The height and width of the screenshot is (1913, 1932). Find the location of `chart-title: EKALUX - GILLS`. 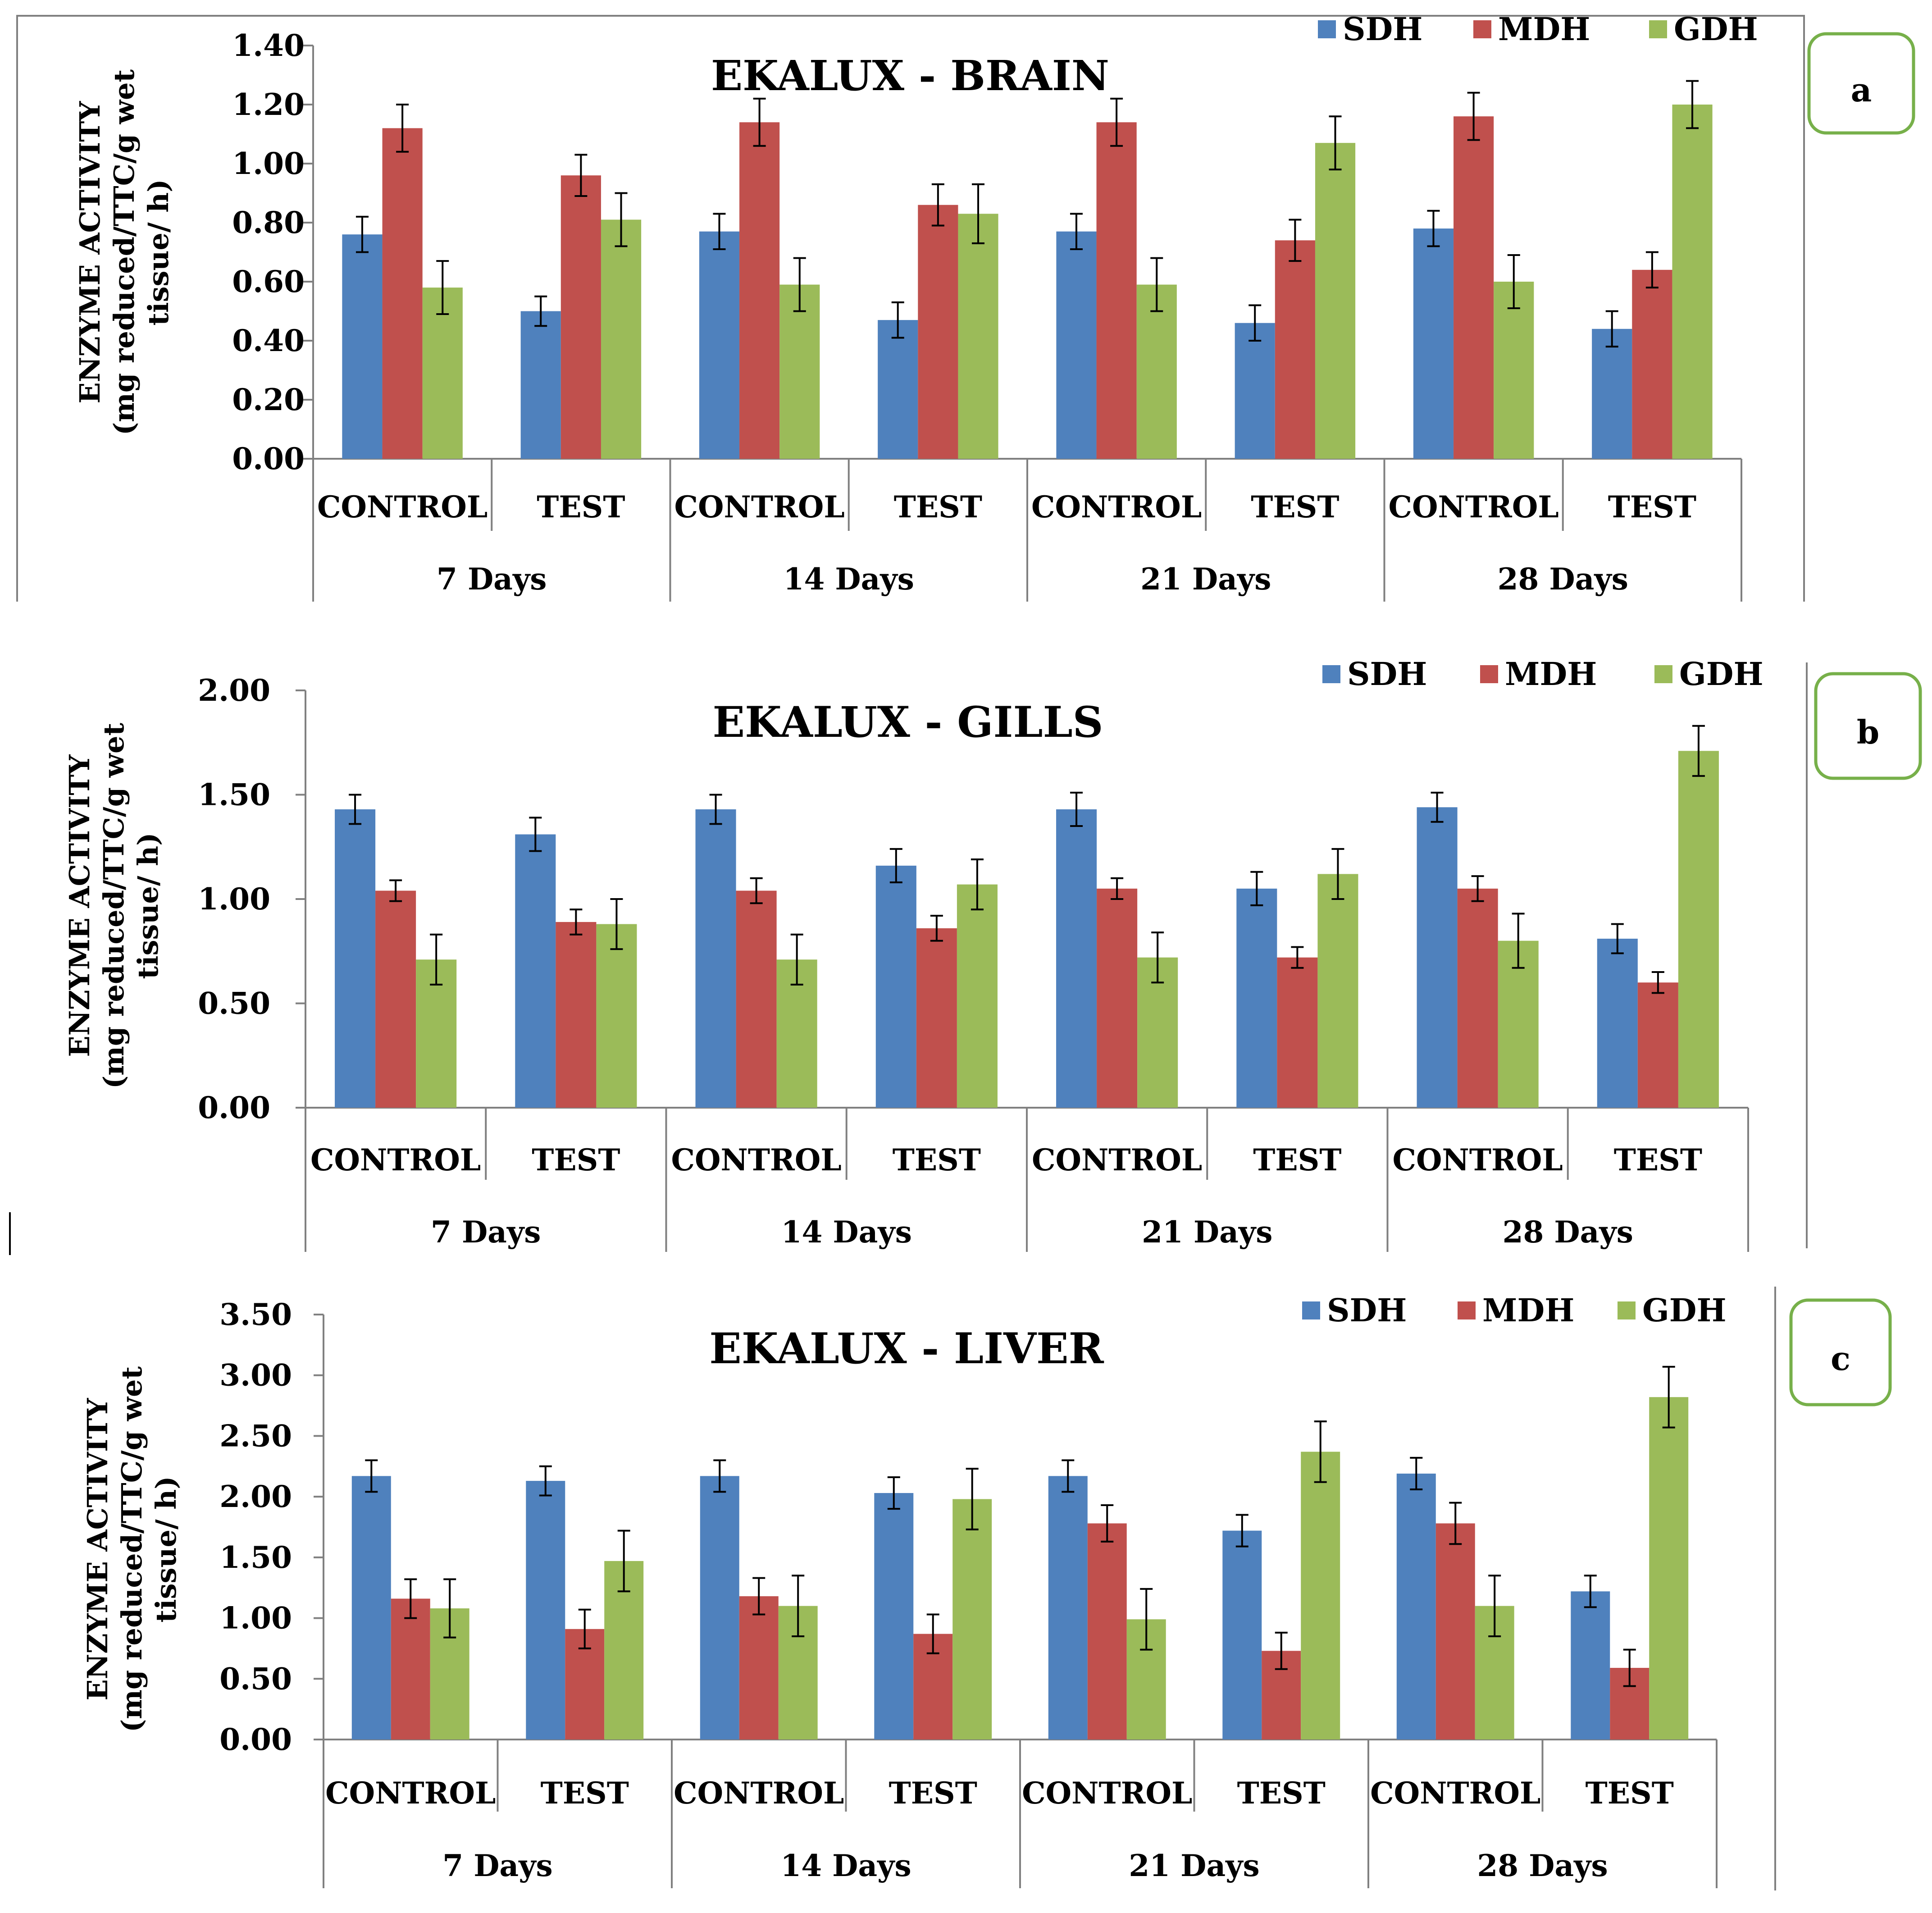

chart-title: EKALUX - GILLS is located at coordinates (907, 722).